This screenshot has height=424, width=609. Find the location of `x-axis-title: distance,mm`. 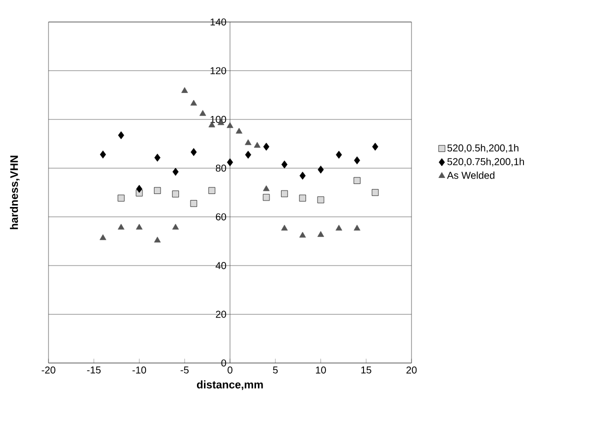

x-axis-title: distance,mm is located at coordinates (229, 385).